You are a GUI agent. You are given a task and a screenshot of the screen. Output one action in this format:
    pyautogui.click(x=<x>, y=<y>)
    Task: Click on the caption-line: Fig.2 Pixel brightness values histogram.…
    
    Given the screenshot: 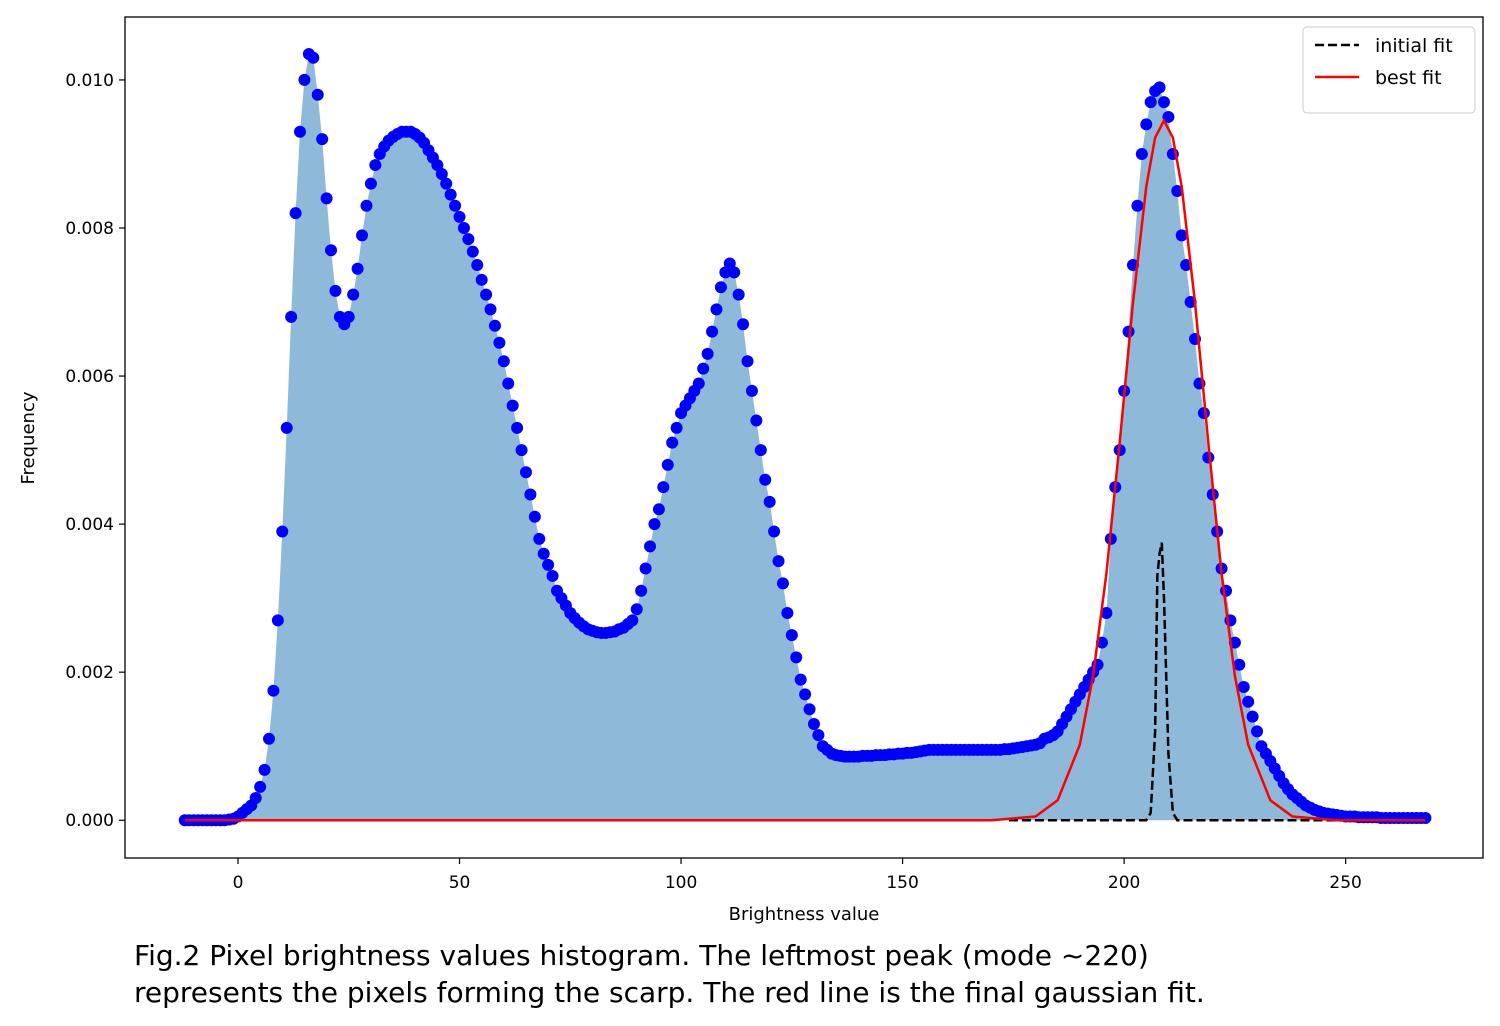 What is the action you would take?
    pyautogui.click(x=641, y=955)
    